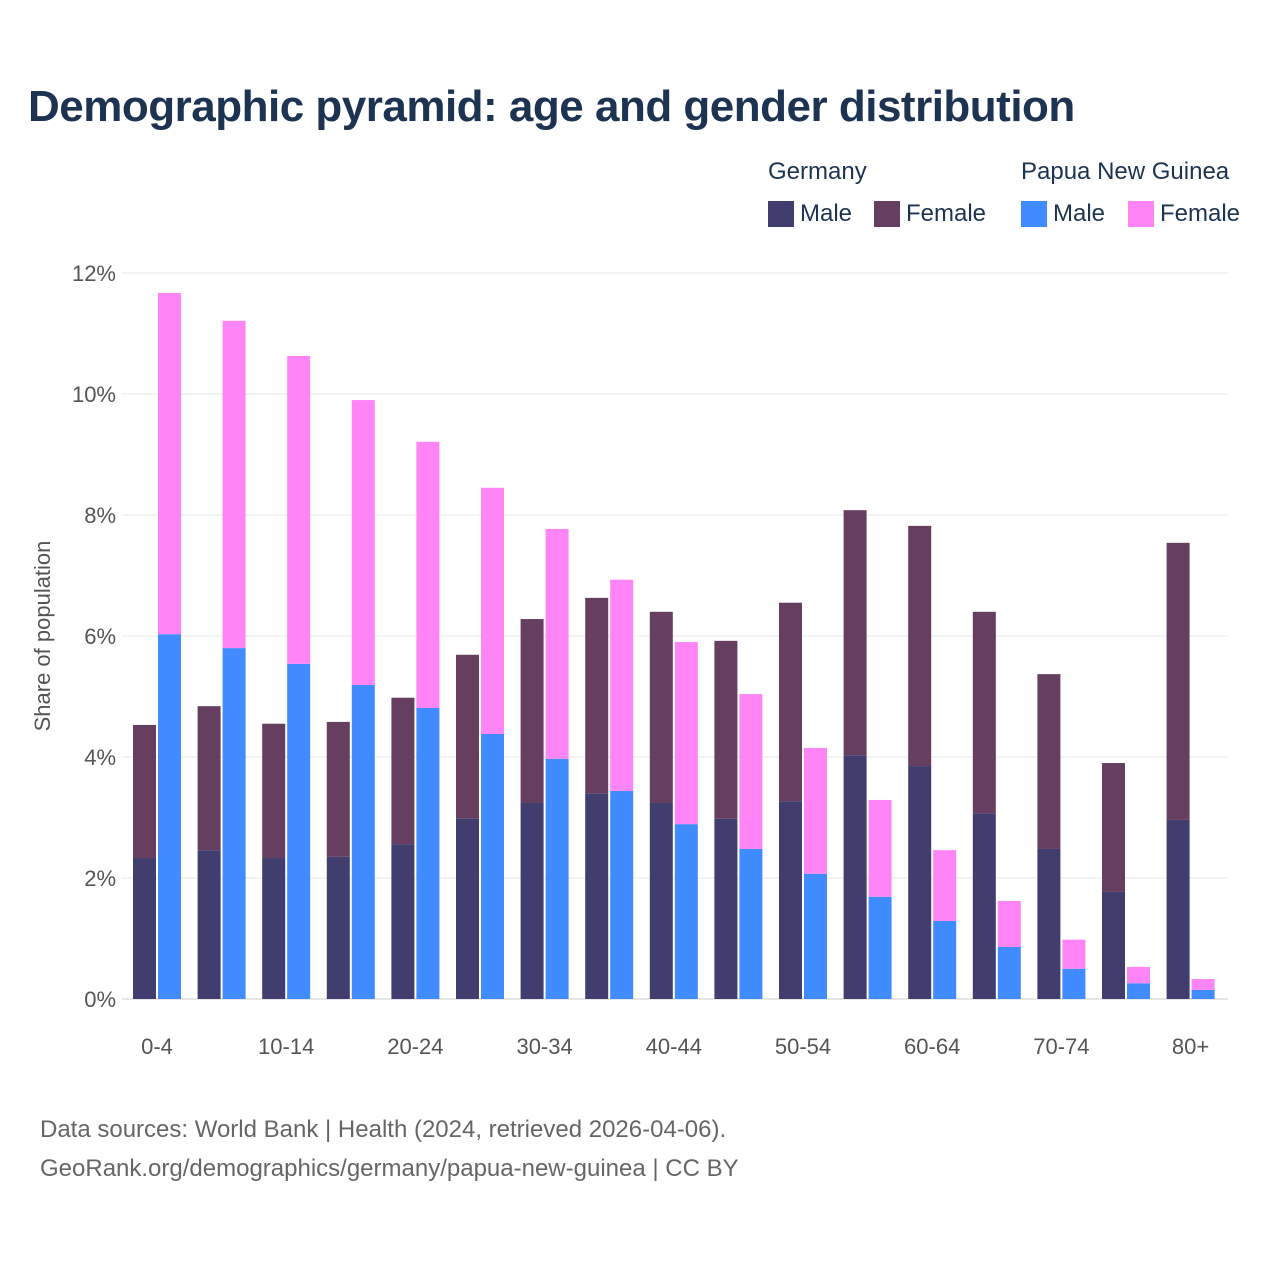 The image size is (1280, 1280). What do you see at coordinates (1178, 909) in the screenshot?
I see `bar-germany-male-80+` at bounding box center [1178, 909].